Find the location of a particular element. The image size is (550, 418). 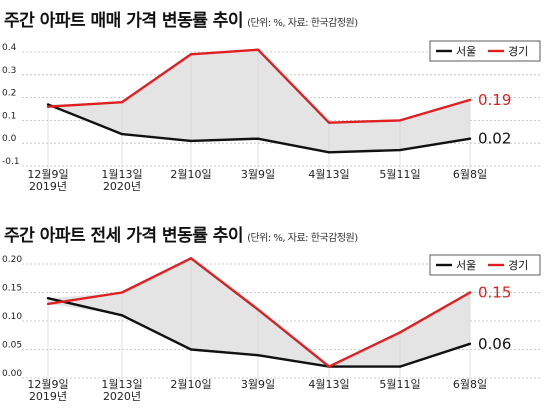

chart1-title-text: 주간 아파트 매매 가격 변동률 추이 is located at coordinates (124, 21).